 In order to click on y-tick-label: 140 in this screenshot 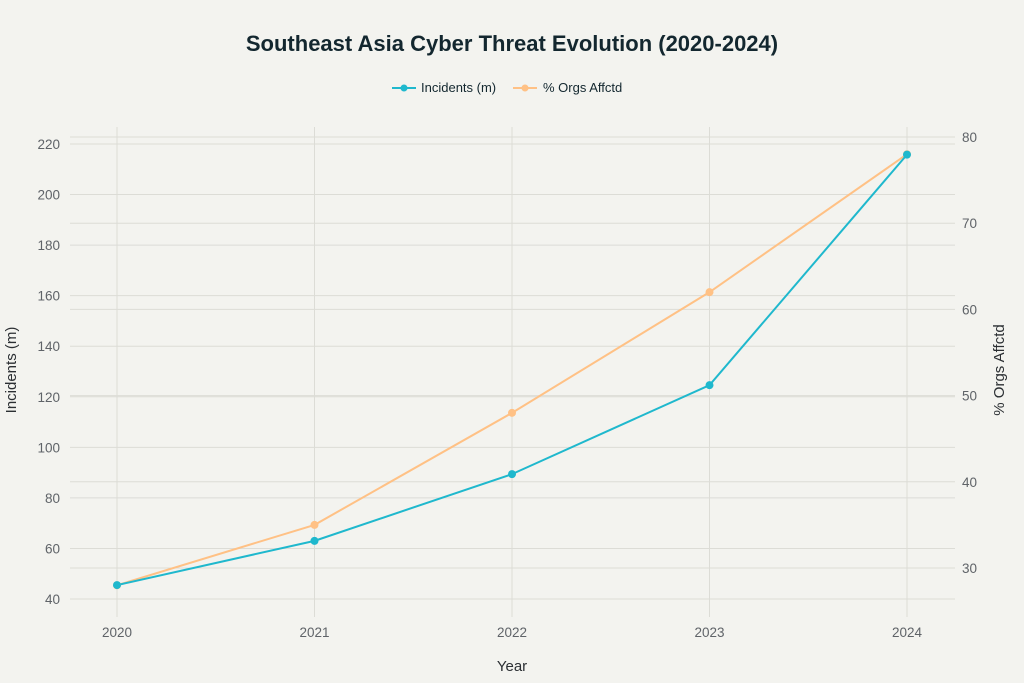, I will do `click(48, 346)`.